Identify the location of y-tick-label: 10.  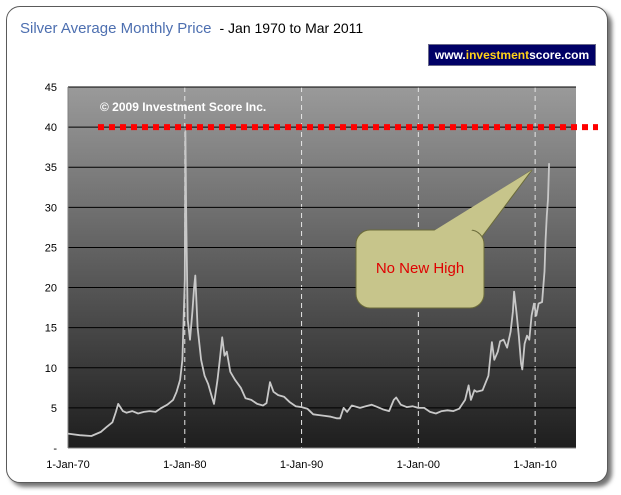
(51, 369).